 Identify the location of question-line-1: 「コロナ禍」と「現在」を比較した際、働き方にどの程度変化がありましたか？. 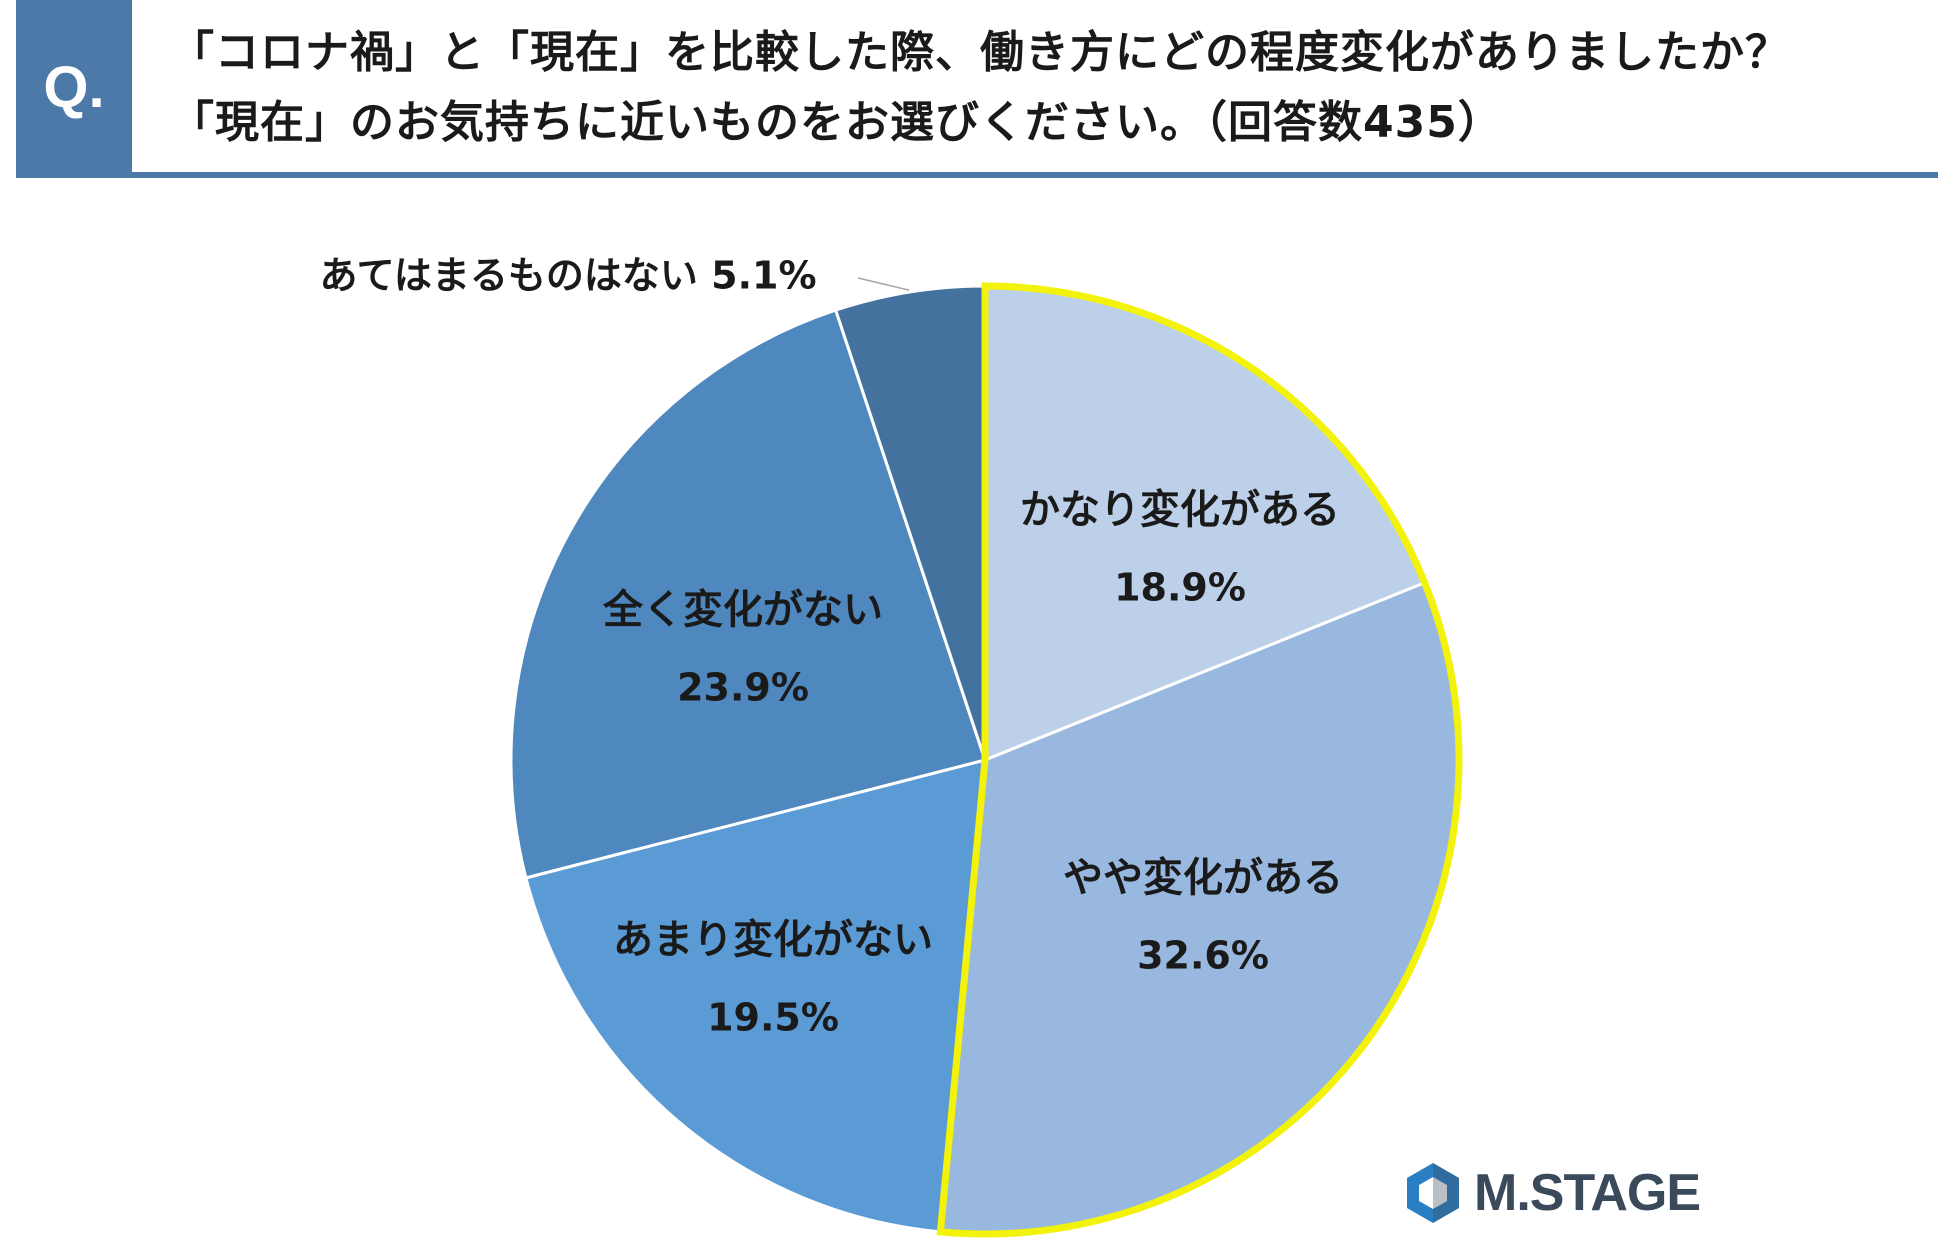
(980, 52).